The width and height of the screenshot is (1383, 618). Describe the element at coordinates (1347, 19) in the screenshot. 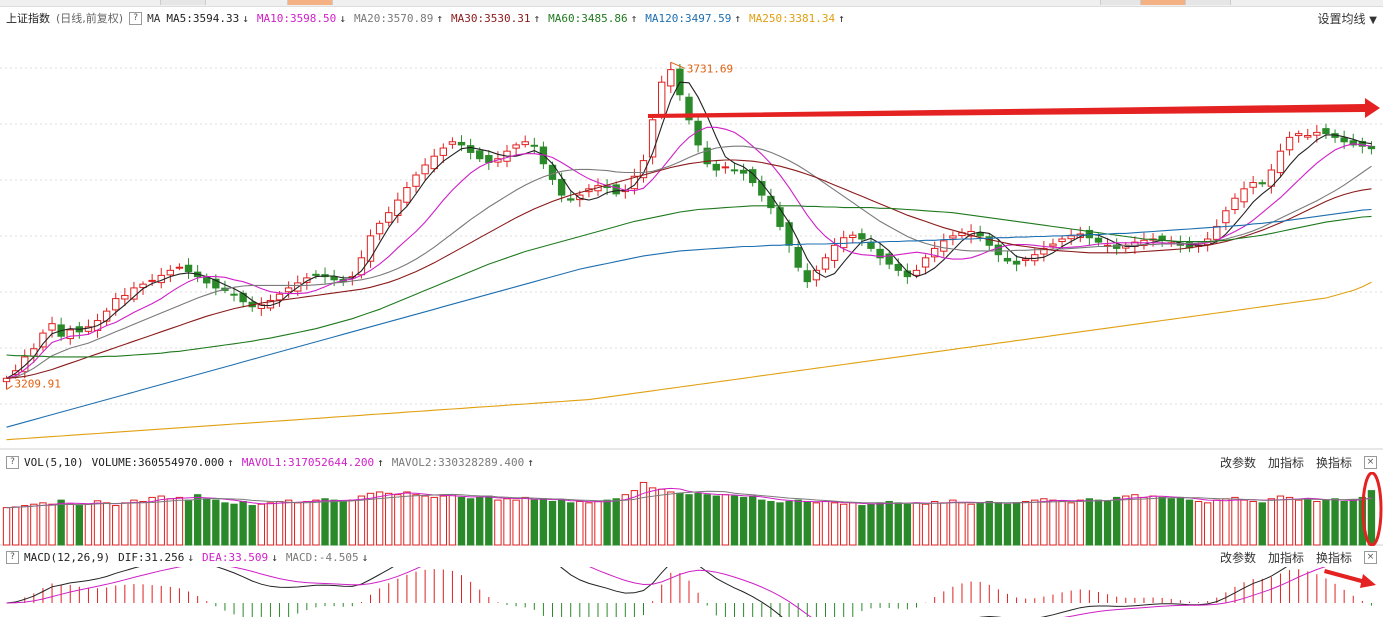

I see `ma-settings-button: 设置均线 ▼` at that location.